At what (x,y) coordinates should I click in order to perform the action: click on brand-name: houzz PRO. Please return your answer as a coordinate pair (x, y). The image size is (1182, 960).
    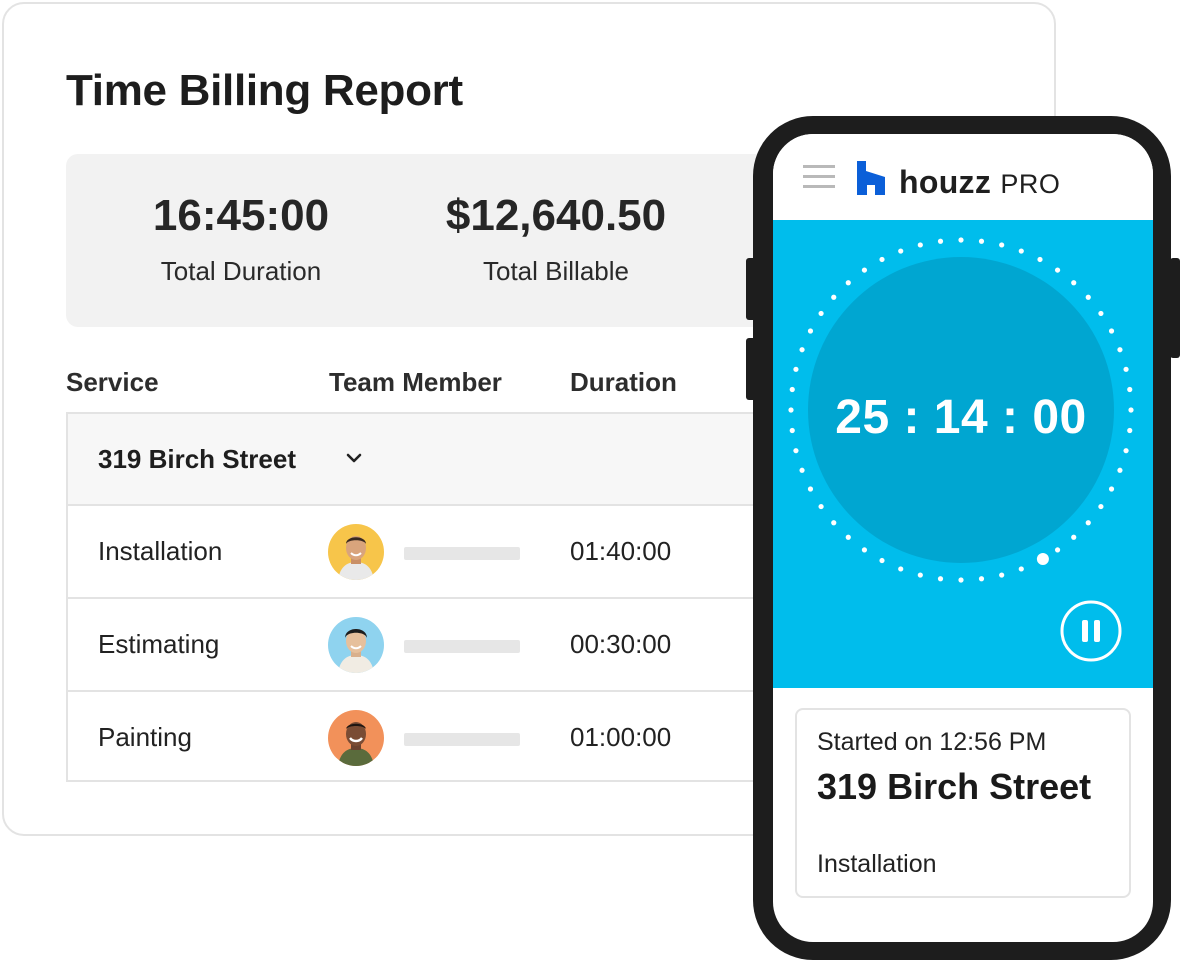
    Looking at the image, I should click on (979, 182).